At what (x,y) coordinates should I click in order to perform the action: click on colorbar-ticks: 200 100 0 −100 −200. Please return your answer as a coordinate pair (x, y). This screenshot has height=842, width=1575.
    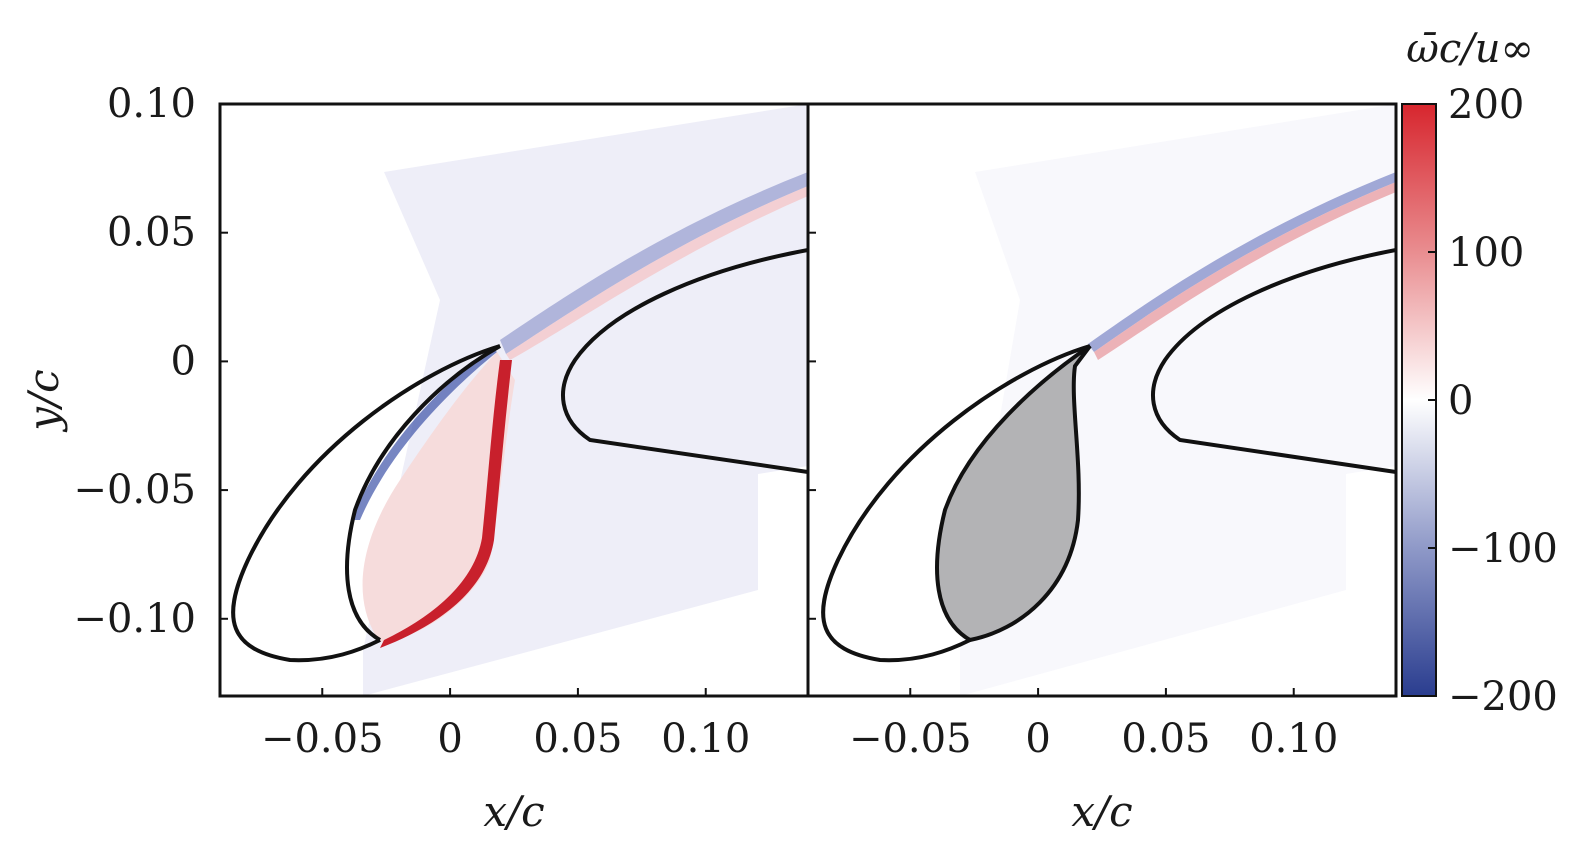
    Looking at the image, I should click on (1493, 401).